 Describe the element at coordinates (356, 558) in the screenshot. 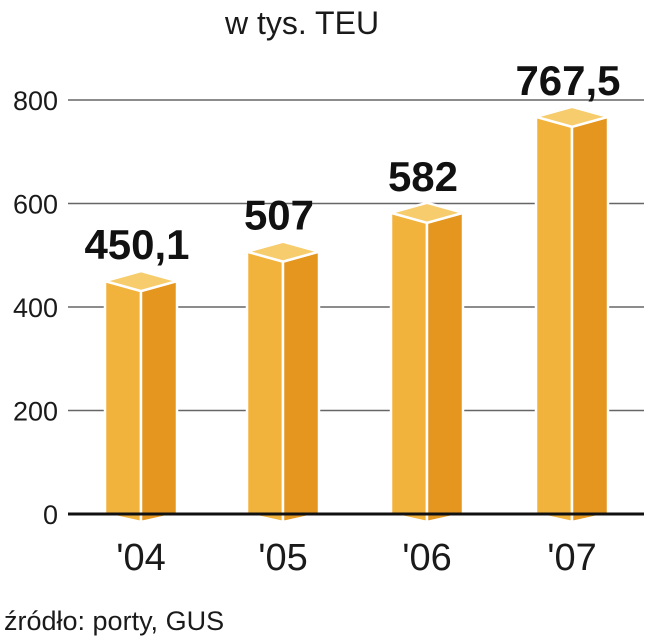

I see `x-axis-ticks: '04 '05 '06 '07` at that location.